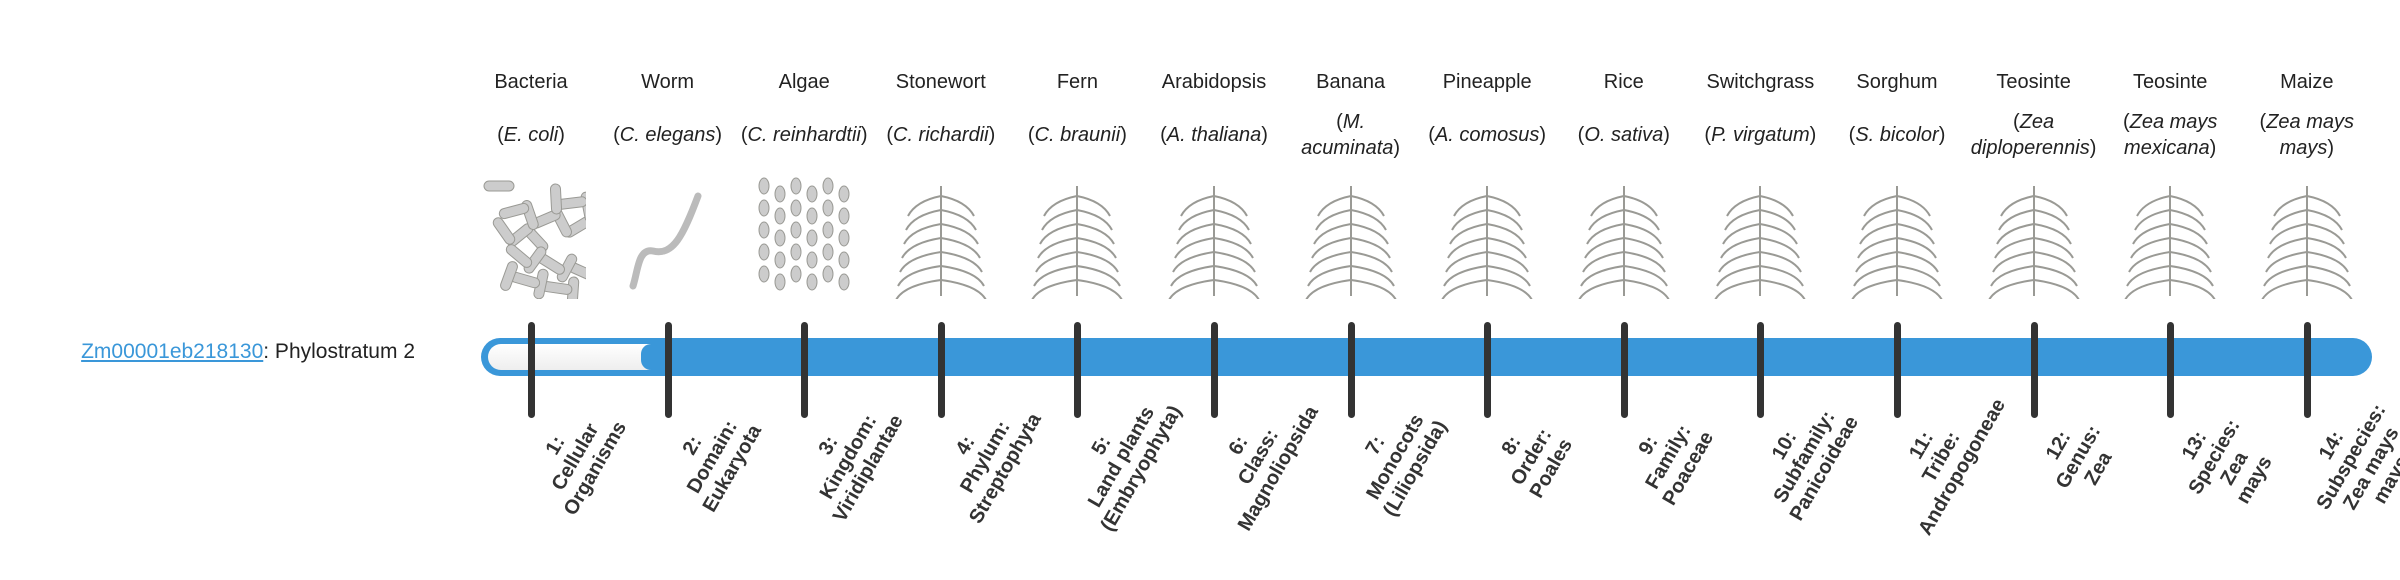 The image size is (2400, 580). I want to click on fern-image, so click(1077, 237).